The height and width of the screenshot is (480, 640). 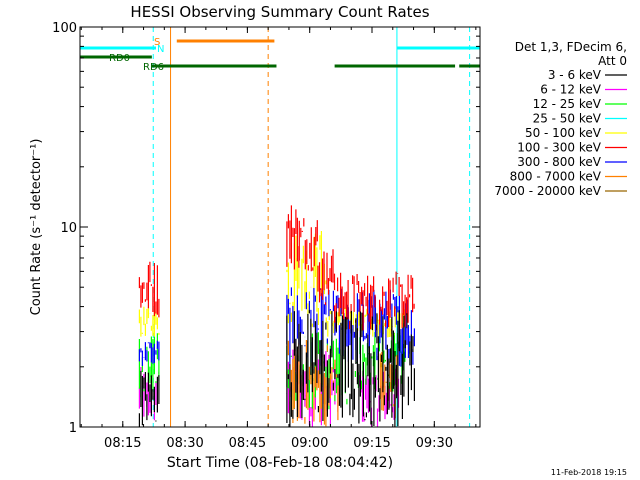 I want to click on legend-entry-label: 3 - 6 keV, so click(x=575, y=75).